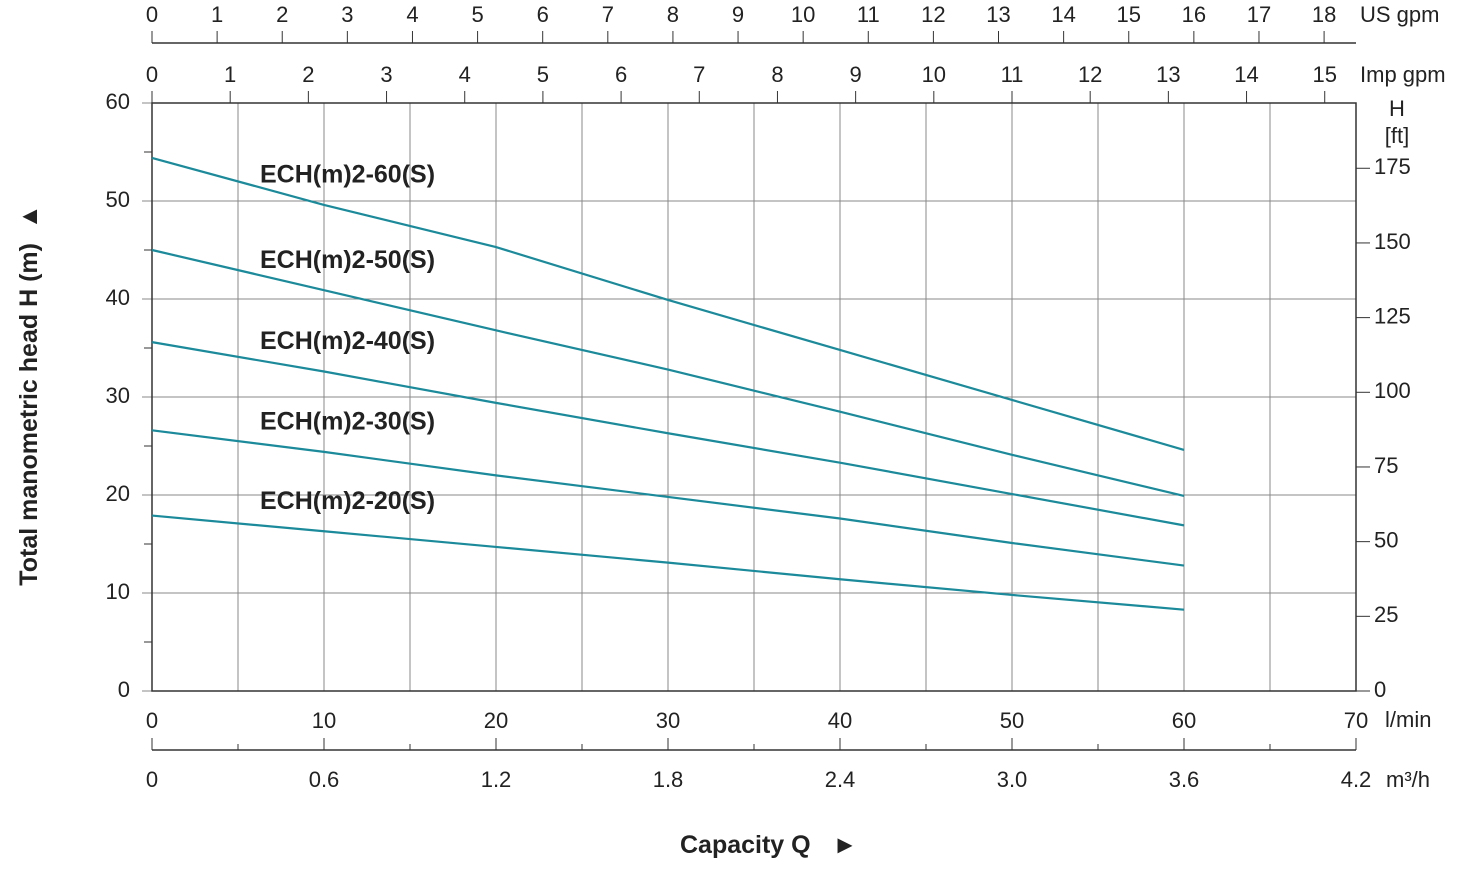 The height and width of the screenshot is (871, 1467). What do you see at coordinates (1408, 779) in the screenshot?
I see `axis-unit: m³/h` at bounding box center [1408, 779].